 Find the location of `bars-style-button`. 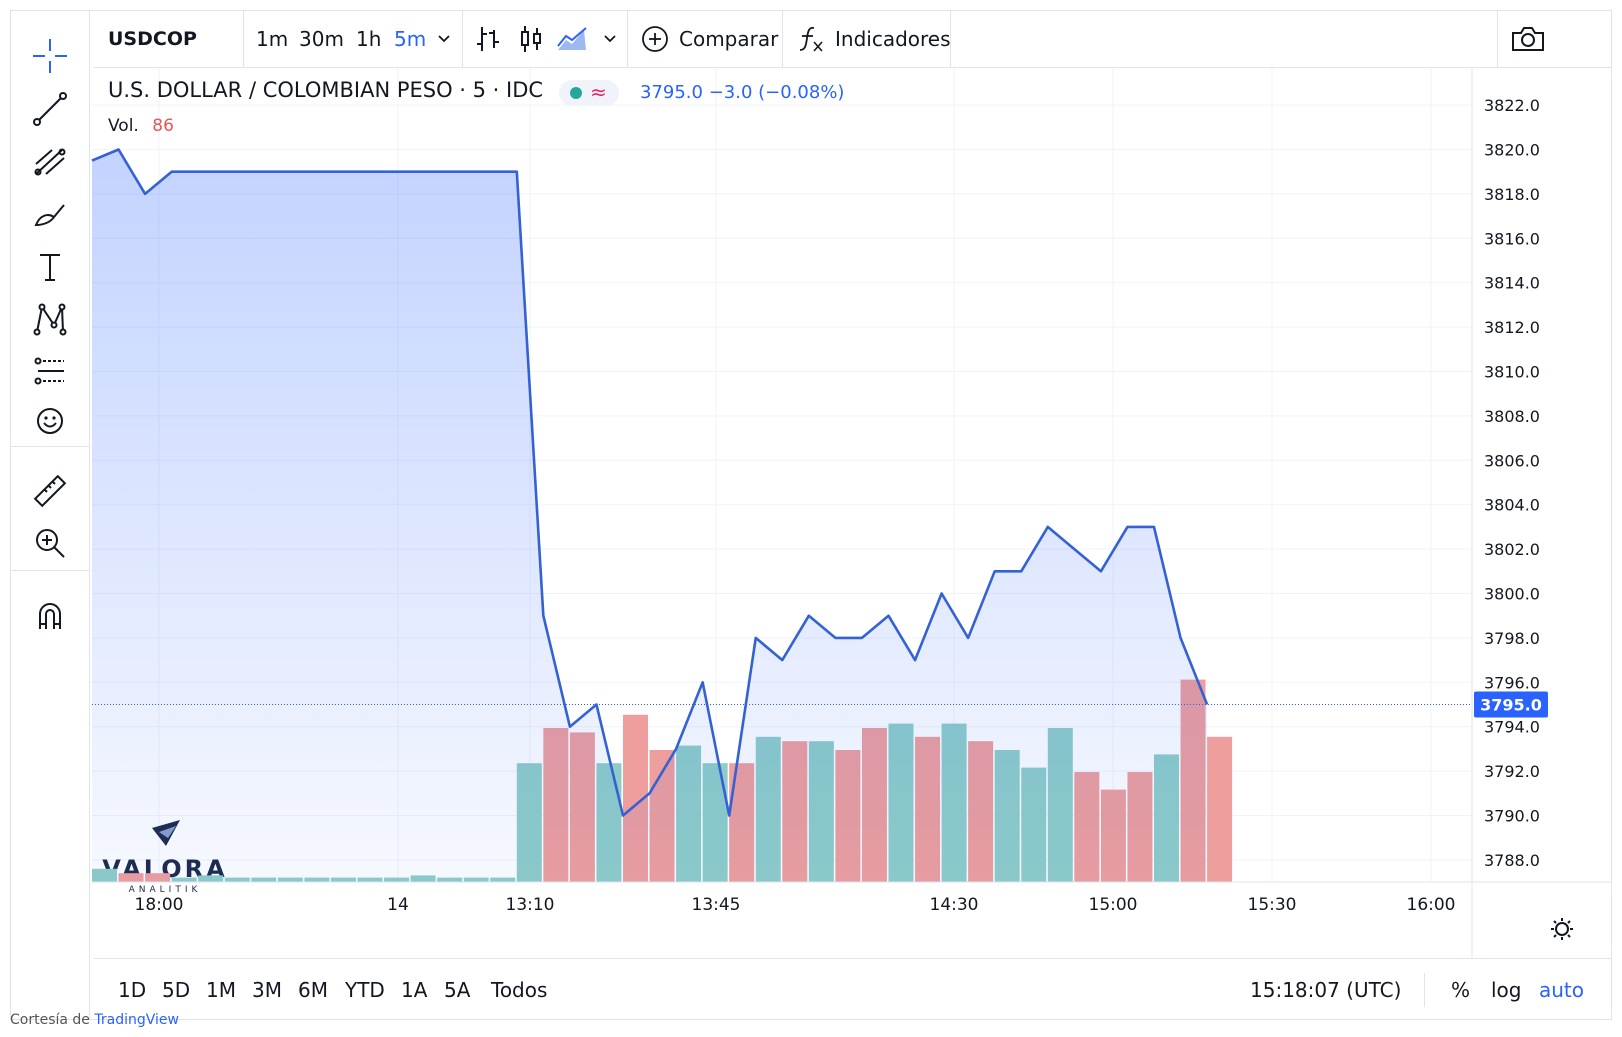

bars-style-button is located at coordinates (488, 39).